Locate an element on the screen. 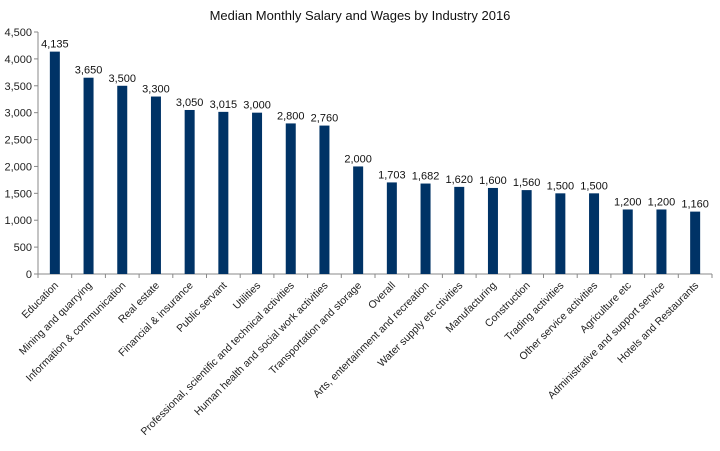 The image size is (720, 451). data-label: 1,600 is located at coordinates (493, 181).